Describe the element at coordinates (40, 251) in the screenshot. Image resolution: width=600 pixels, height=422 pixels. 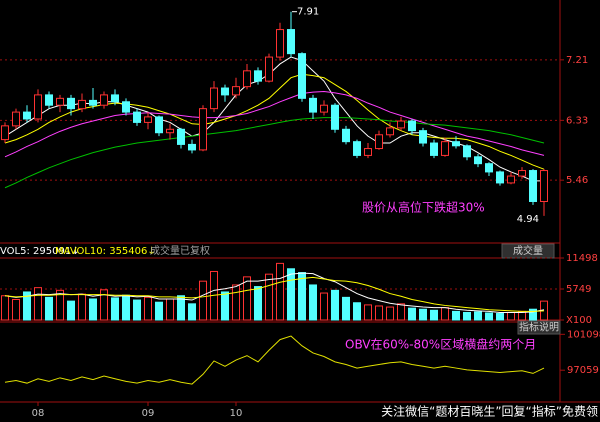
I see `volume-header: VOL5: 295091↓` at that location.